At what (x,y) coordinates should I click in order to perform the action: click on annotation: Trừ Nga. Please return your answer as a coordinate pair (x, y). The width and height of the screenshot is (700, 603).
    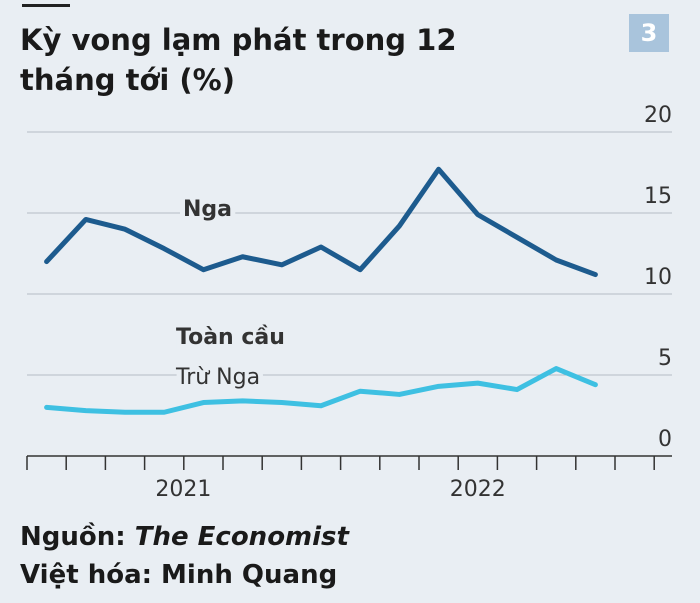
    Looking at the image, I should click on (217, 377).